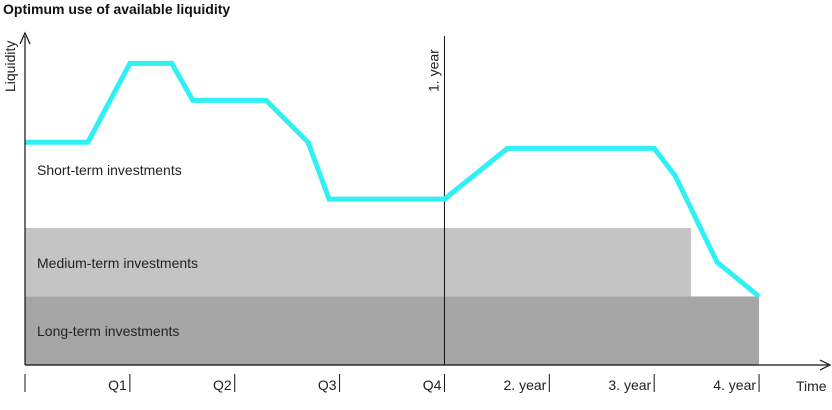 The height and width of the screenshot is (410, 832). What do you see at coordinates (117, 263) in the screenshot?
I see `label-medium-term: Medium-term investments` at bounding box center [117, 263].